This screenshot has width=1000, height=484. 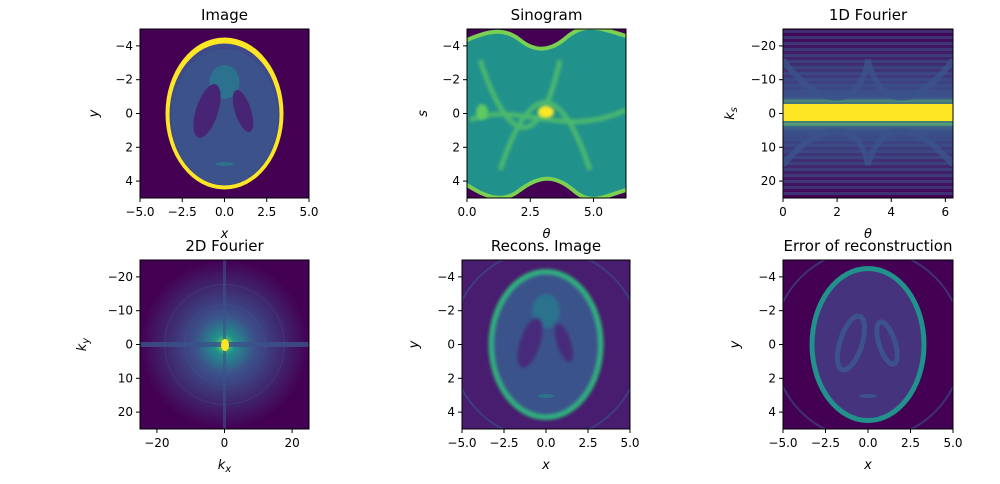 I want to click on panel-image-xlabel: x, so click(x=224, y=234).